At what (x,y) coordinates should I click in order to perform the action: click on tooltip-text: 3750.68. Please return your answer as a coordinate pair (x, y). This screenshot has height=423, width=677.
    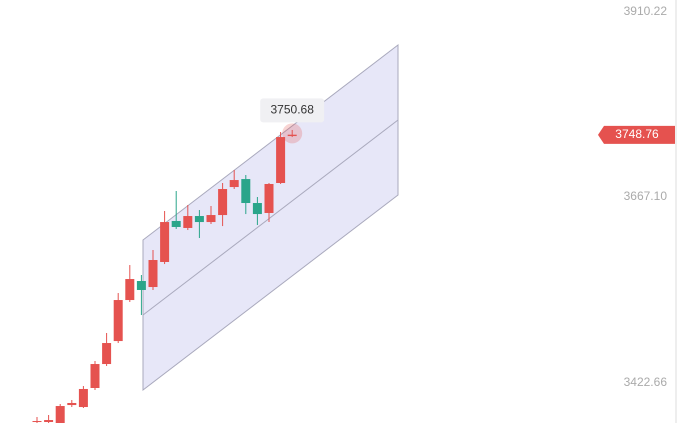
    Looking at the image, I should click on (293, 110).